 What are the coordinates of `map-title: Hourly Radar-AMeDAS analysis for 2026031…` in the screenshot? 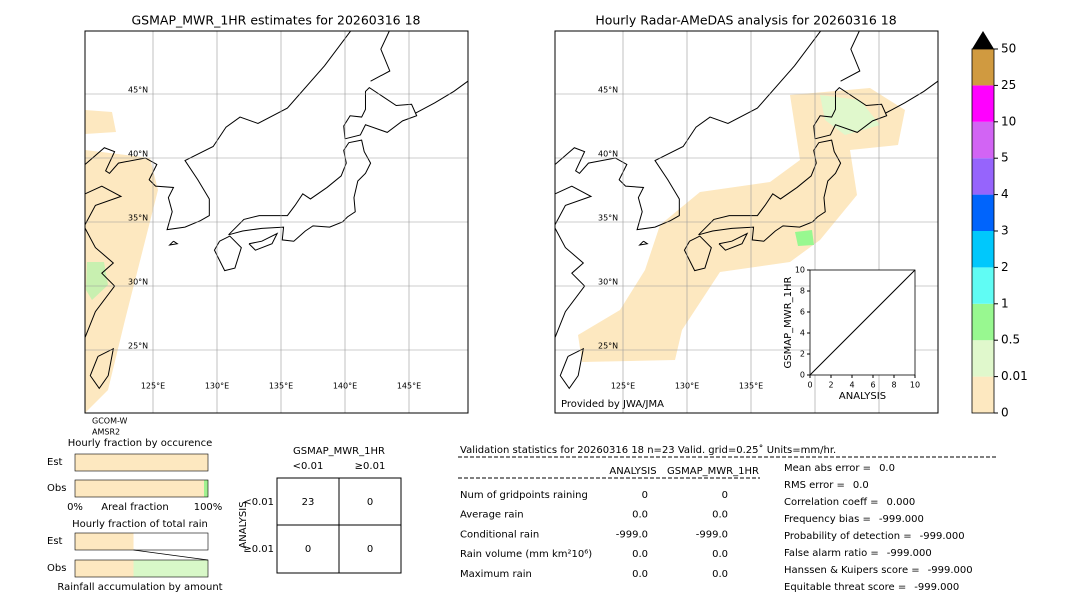 It's located at (745, 20).